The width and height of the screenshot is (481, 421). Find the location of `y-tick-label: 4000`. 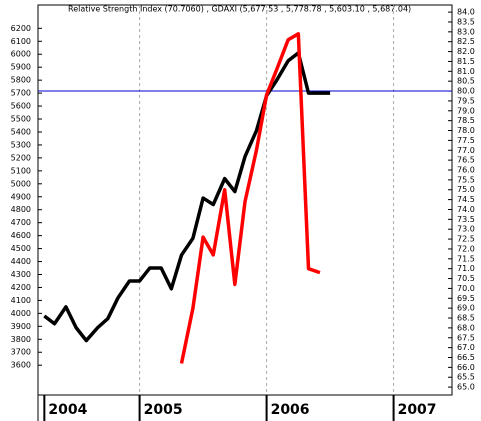

y-tick-label: 4000 is located at coordinates (21, 313).